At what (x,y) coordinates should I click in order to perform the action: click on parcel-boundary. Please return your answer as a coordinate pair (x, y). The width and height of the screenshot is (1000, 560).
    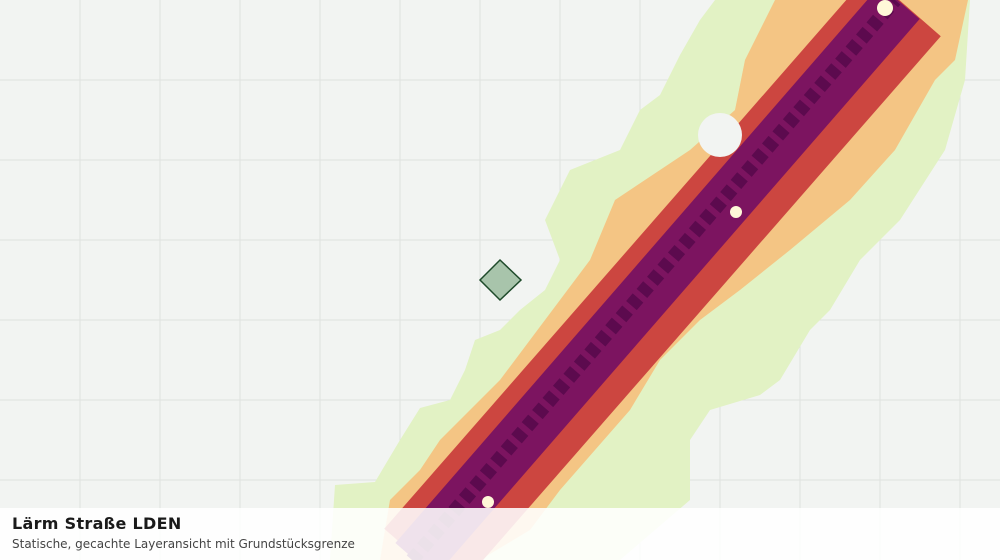
    Looking at the image, I should click on (500, 280).